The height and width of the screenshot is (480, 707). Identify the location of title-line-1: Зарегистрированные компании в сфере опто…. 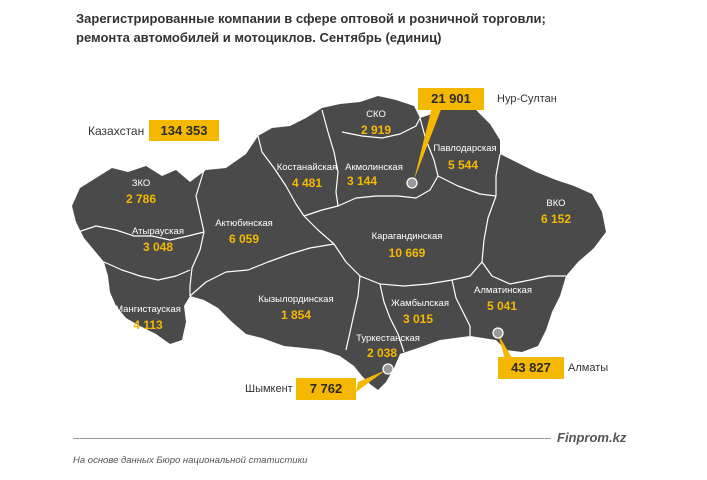
(311, 18).